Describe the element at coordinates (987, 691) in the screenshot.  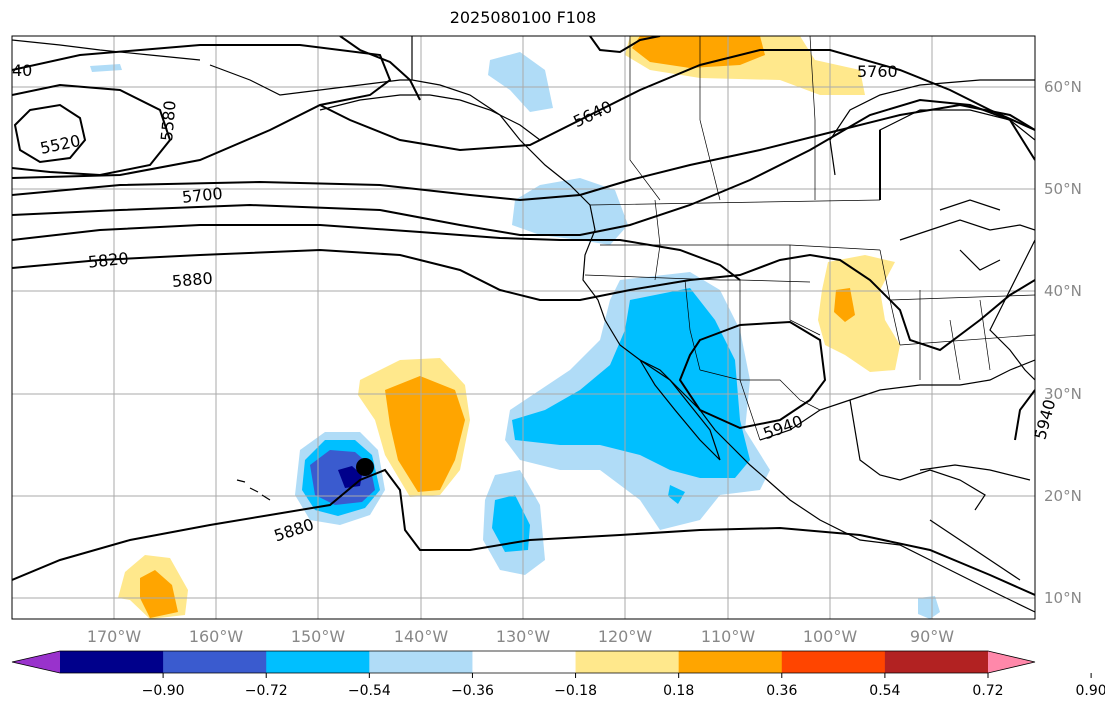
I see `colorbar-tick-label: 0.72` at that location.